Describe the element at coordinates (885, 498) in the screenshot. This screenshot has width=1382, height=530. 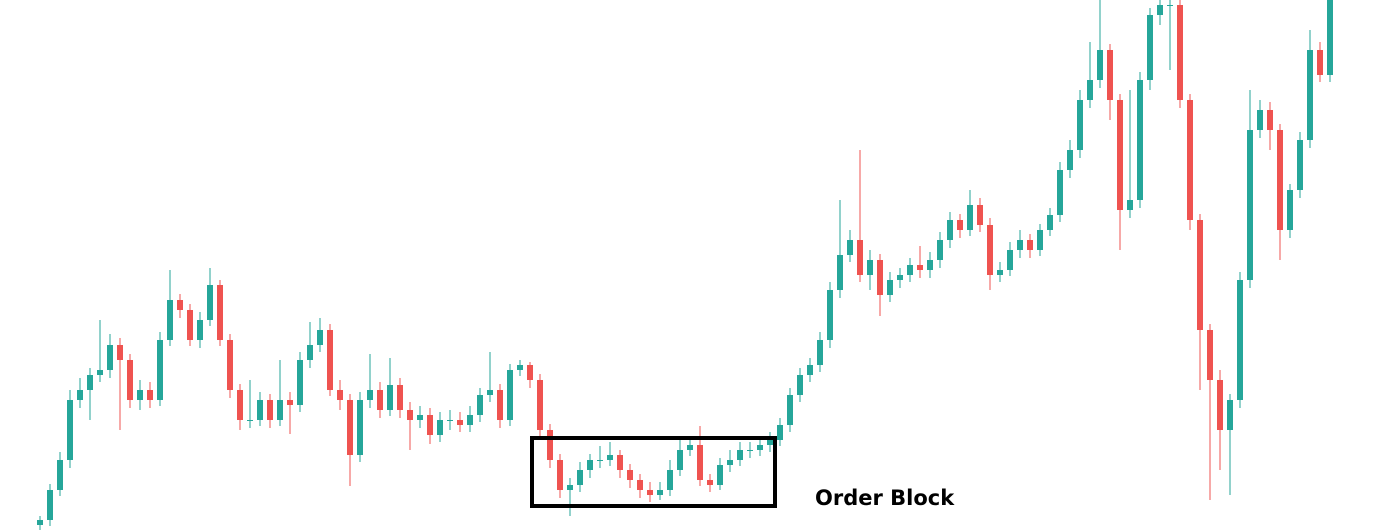
I see `annotation: Order Block` at that location.